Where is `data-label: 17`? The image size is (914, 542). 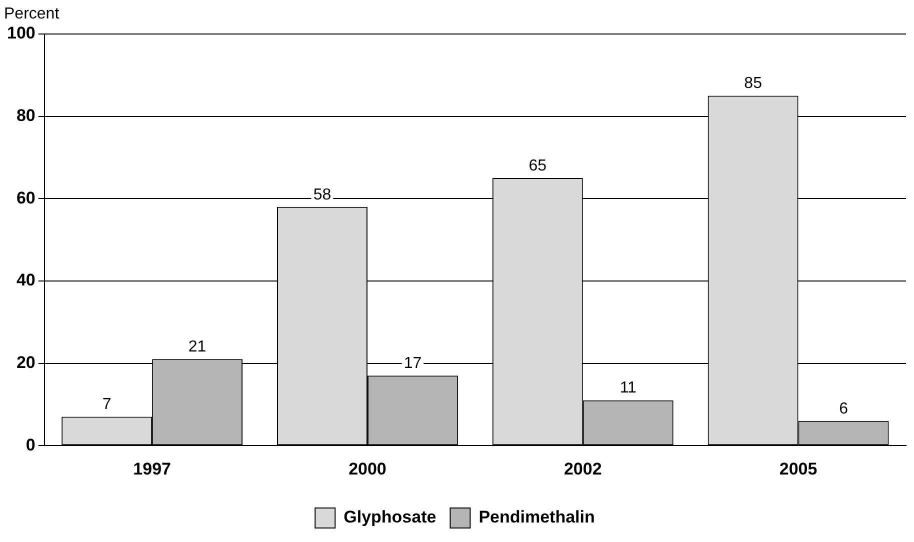 data-label: 17 is located at coordinates (413, 363).